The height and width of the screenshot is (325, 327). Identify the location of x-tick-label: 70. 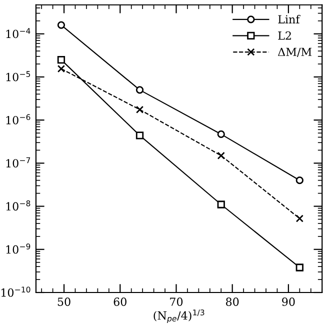
(176, 302).